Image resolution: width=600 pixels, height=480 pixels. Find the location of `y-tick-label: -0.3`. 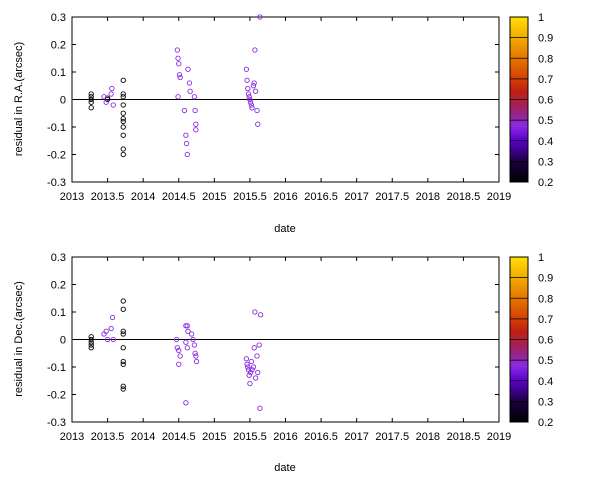

y-tick-label: -0.3 is located at coordinates (56, 423).